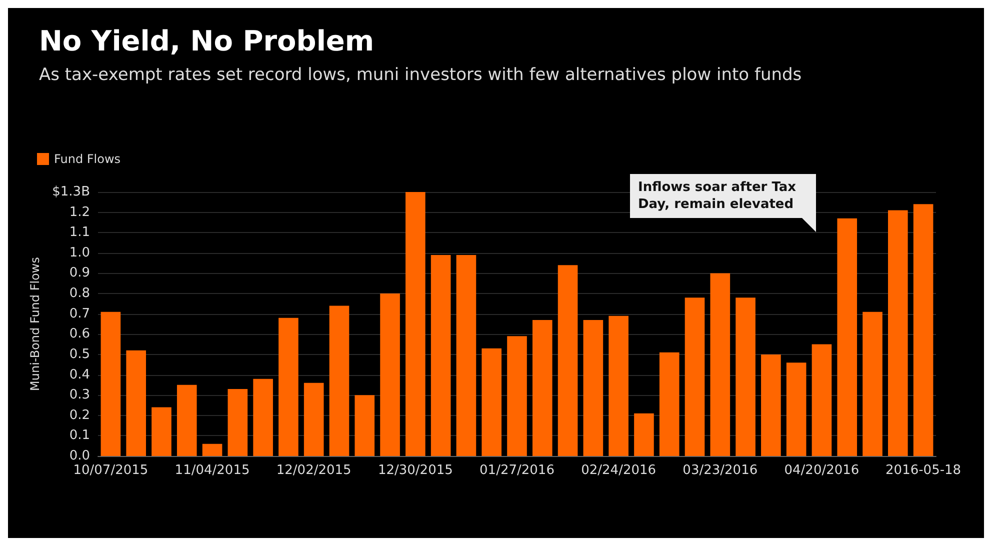  Describe the element at coordinates (420, 75) in the screenshot. I see `chart-subtitle: As tax-exempt rates set record lows, muni investors with few alternatives plow into funds` at that location.